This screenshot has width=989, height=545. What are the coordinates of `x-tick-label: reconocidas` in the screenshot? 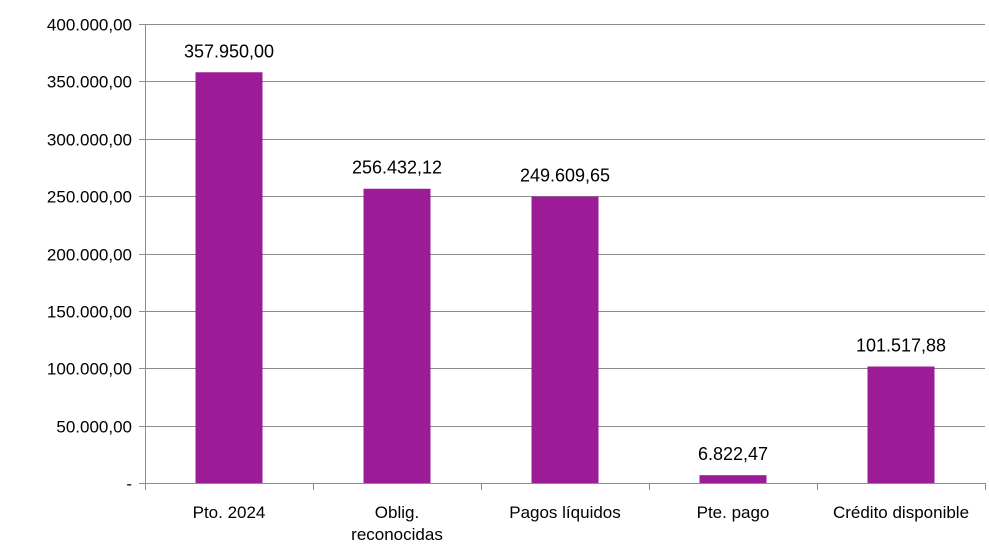 It's located at (397, 534).